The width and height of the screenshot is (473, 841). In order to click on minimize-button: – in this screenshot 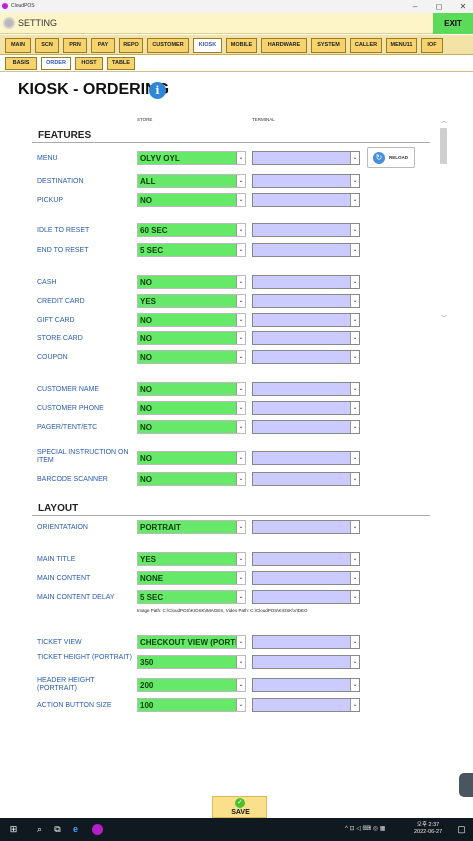, I will do `click(415, 6)`.